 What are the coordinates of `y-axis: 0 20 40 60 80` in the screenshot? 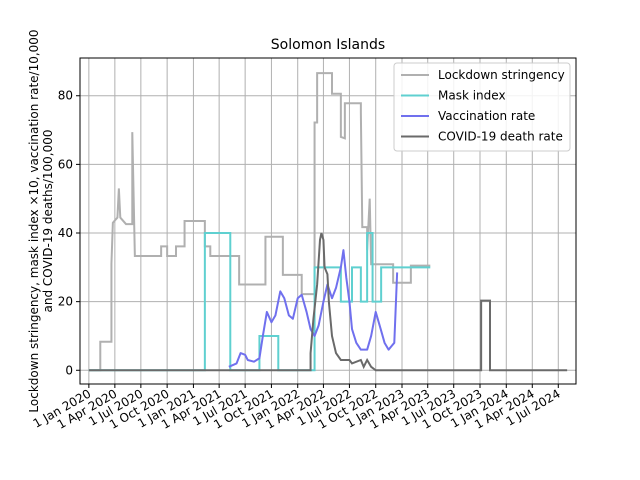 It's located at (69, 233).